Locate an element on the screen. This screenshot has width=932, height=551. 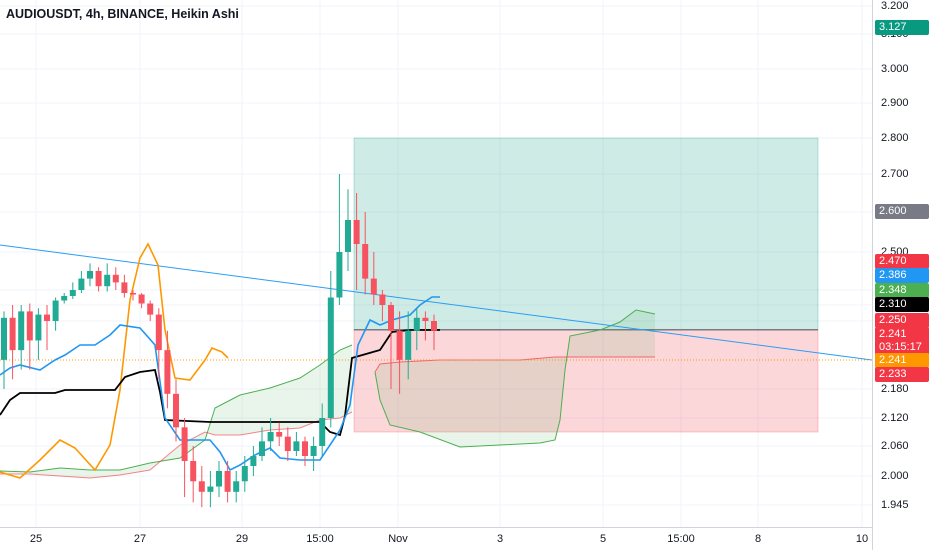
stop-loss-zone is located at coordinates (586, 381).